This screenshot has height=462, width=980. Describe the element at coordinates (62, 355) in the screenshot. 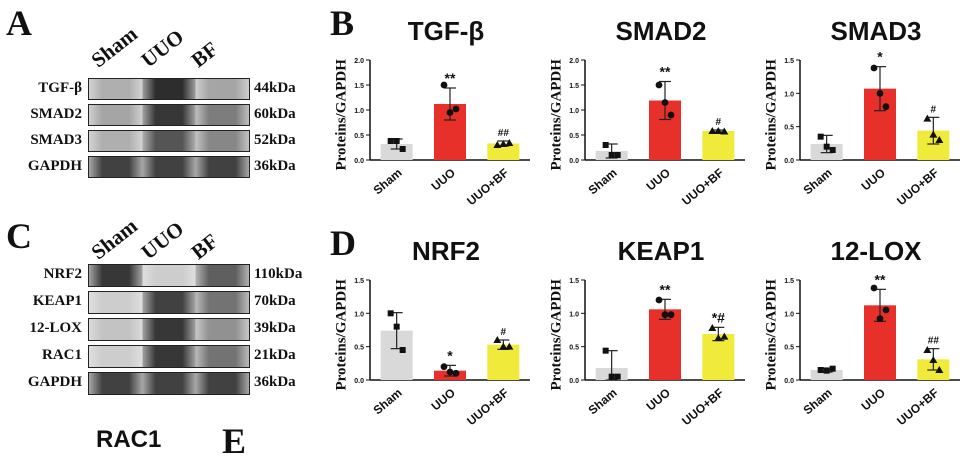

I see `blot-row-label: RAC1` at that location.